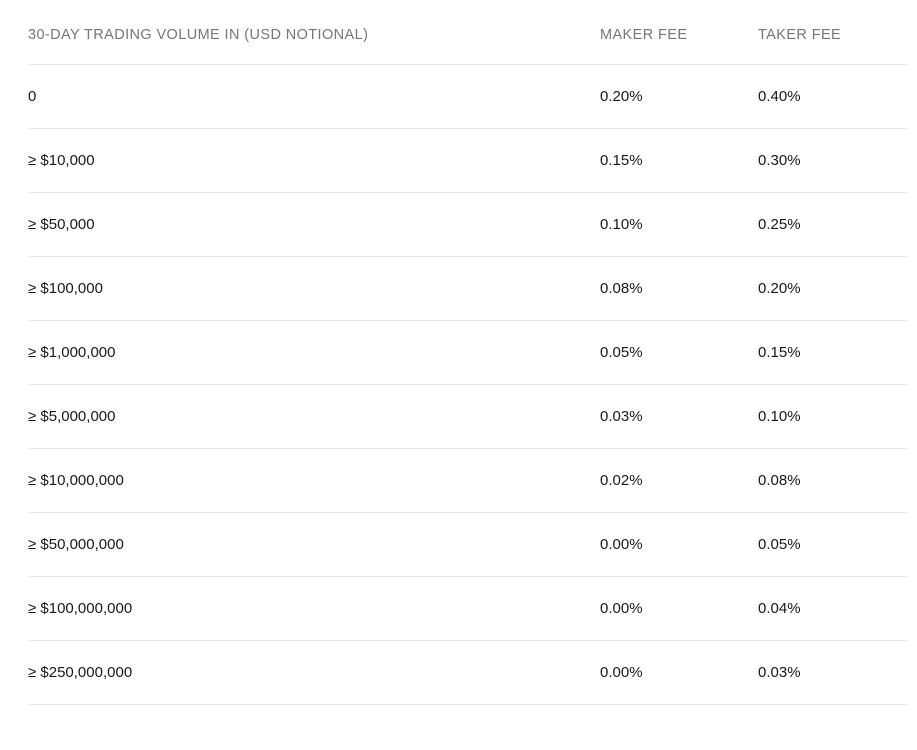  I want to click on maker-fee-cell: 0.02%, so click(679, 480).